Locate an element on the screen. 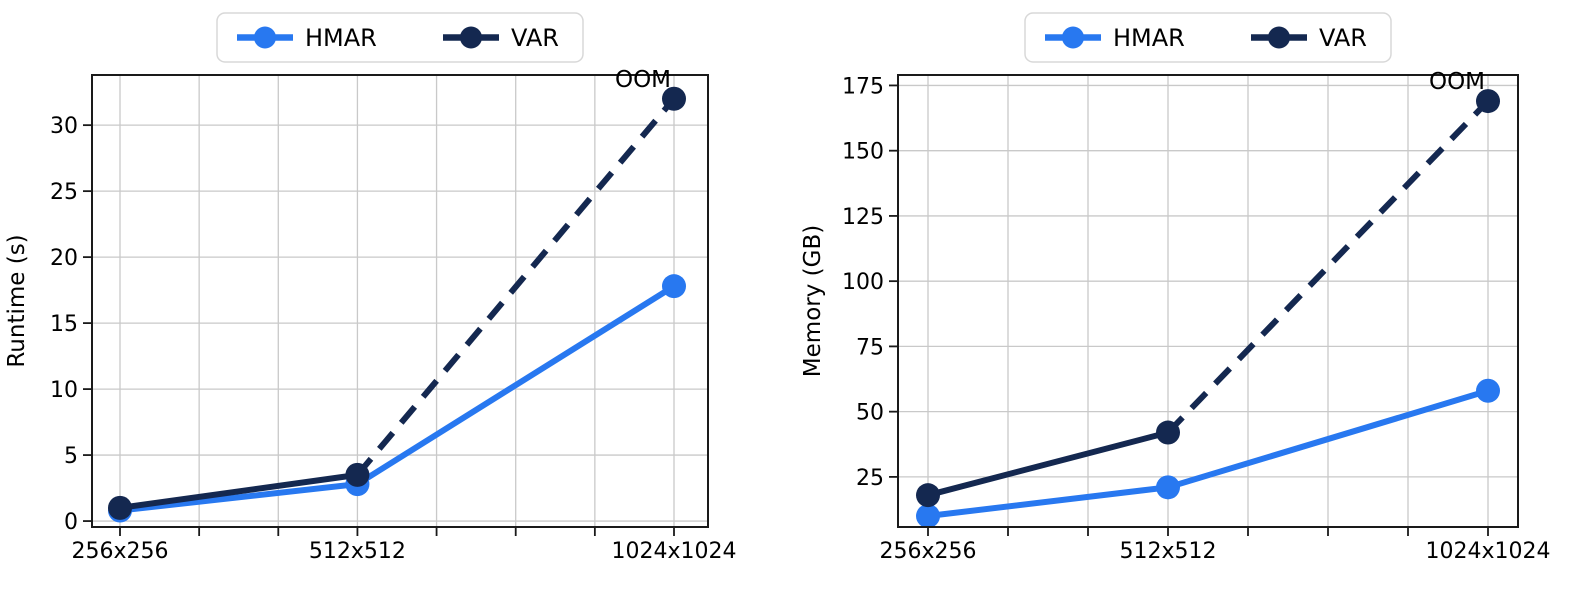 The height and width of the screenshot is (596, 1582). y-tick-label: 30 is located at coordinates (64, 126).